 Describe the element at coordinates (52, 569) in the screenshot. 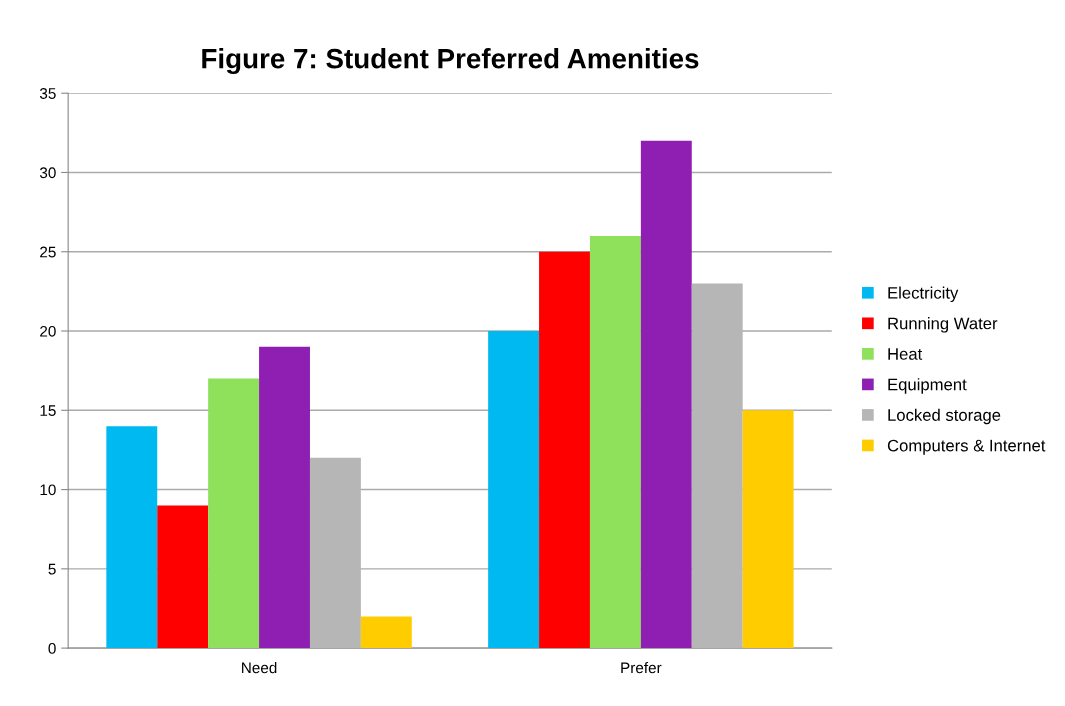

I see `y-tick-label: 5` at that location.